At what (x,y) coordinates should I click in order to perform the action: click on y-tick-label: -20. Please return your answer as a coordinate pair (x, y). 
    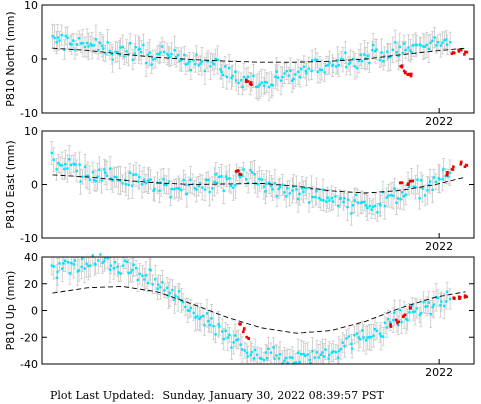
    Looking at the image, I should click on (29, 337).